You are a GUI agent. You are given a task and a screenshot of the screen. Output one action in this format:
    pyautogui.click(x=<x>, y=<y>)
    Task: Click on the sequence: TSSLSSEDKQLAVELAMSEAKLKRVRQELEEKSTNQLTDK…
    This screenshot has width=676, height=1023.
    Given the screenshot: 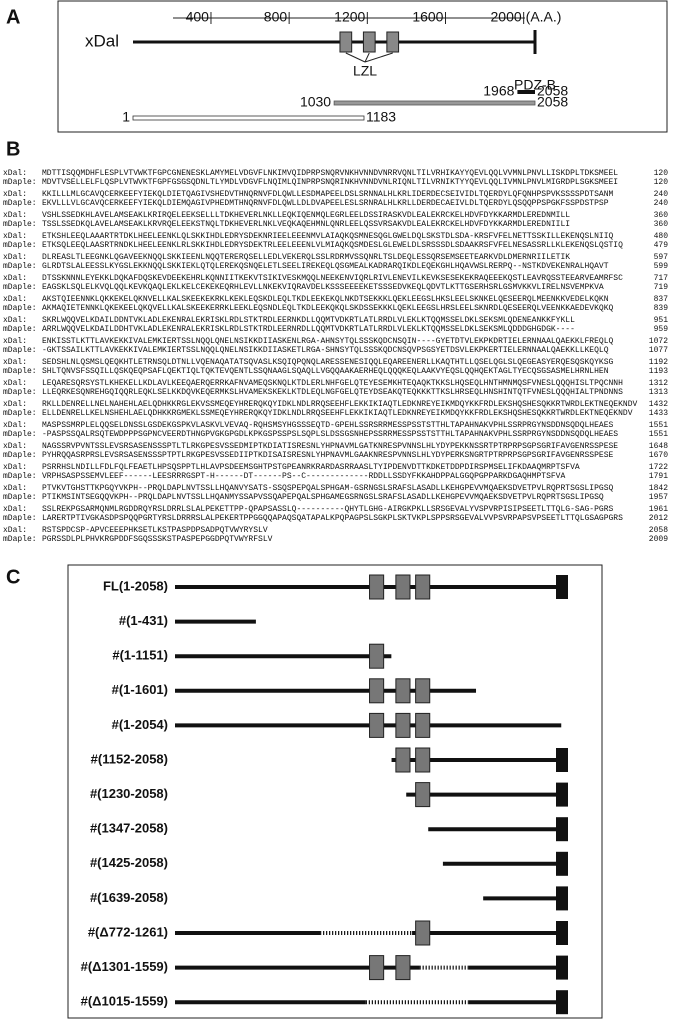 What is the action you would take?
    pyautogui.click(x=306, y=224)
    